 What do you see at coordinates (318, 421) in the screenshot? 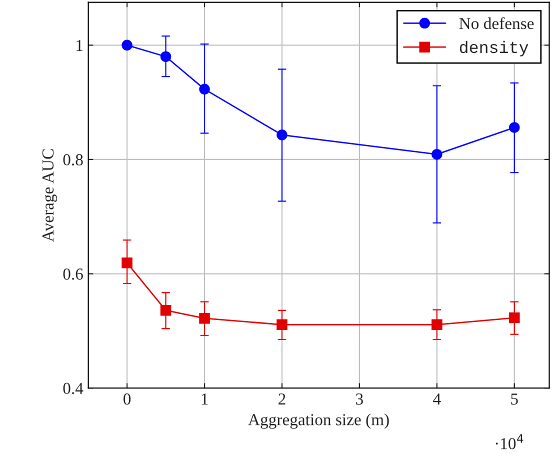
I see `x-axis-title: Aggregation size (m)` at bounding box center [318, 421].